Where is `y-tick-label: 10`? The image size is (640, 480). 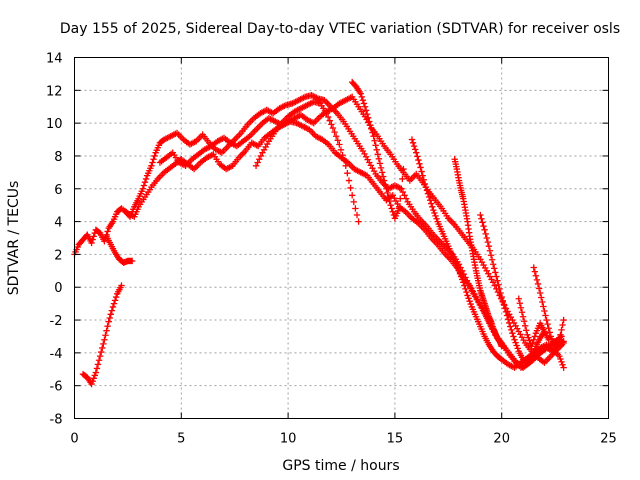
y-tick-label: 10 is located at coordinates (54, 124).